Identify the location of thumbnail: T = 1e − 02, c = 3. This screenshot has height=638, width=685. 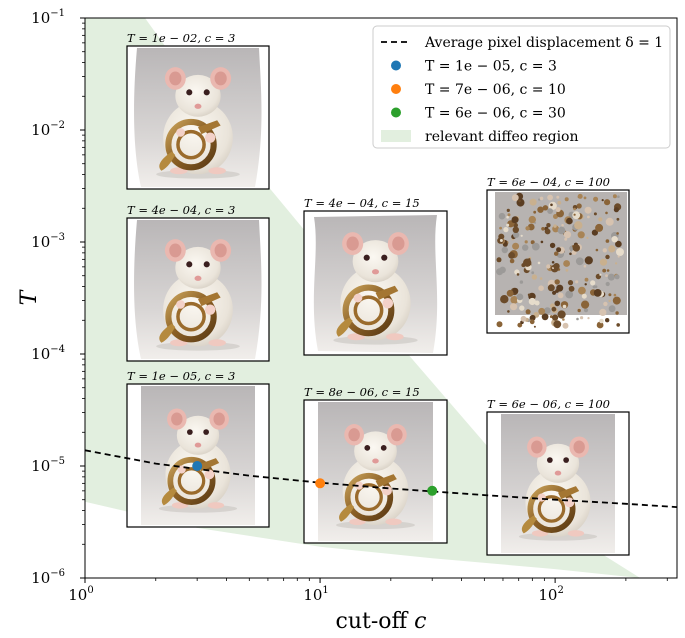
(198, 110).